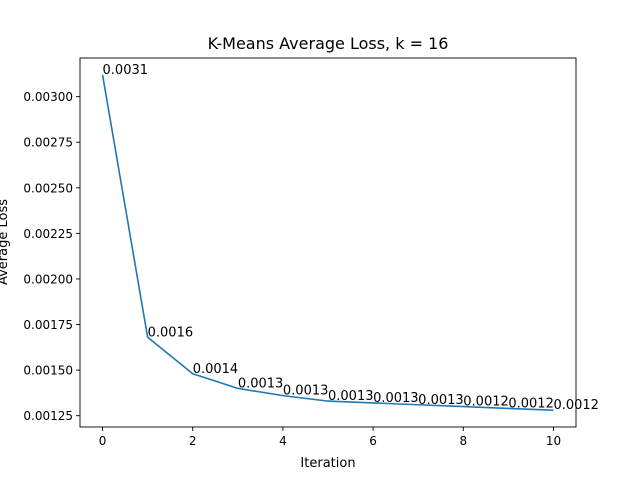  What do you see at coordinates (48, 416) in the screenshot?
I see `y-tick-label: 0.00125` at bounding box center [48, 416].